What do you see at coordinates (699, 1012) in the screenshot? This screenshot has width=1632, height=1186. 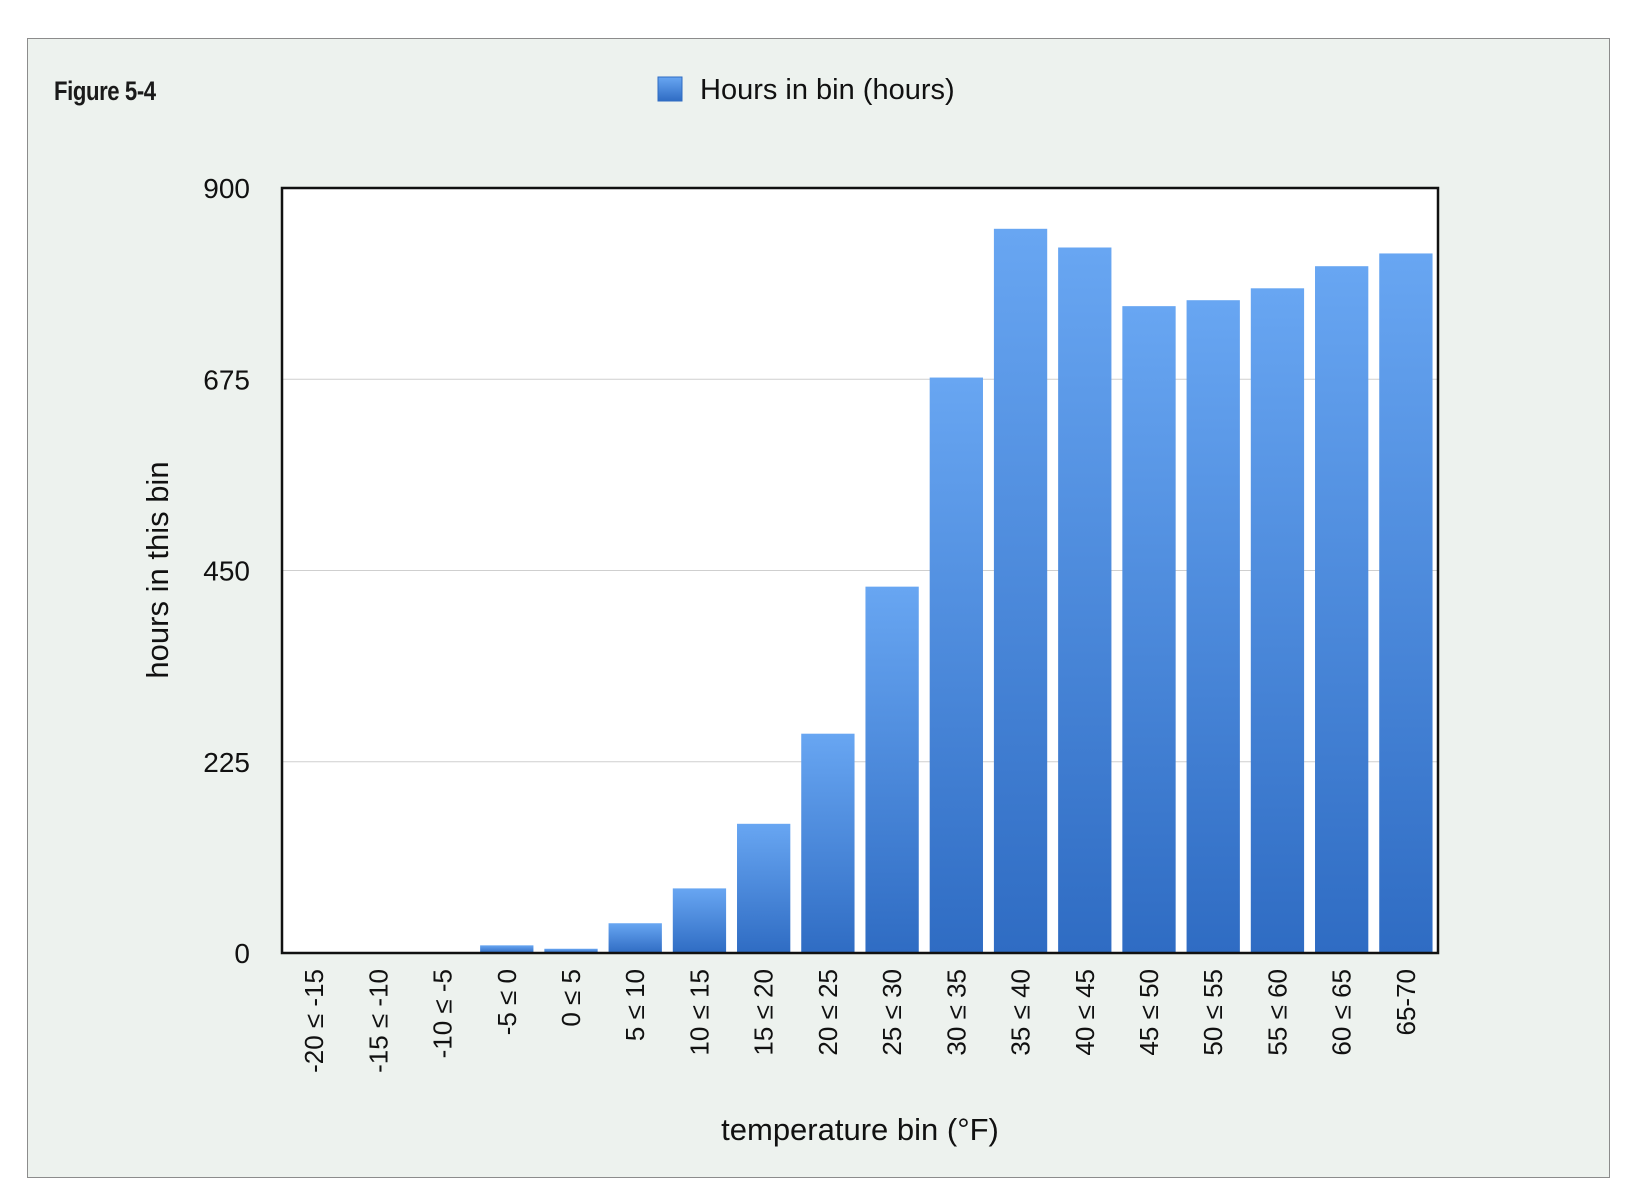 I see `x-category-label: 10 ≤ 15` at bounding box center [699, 1012].